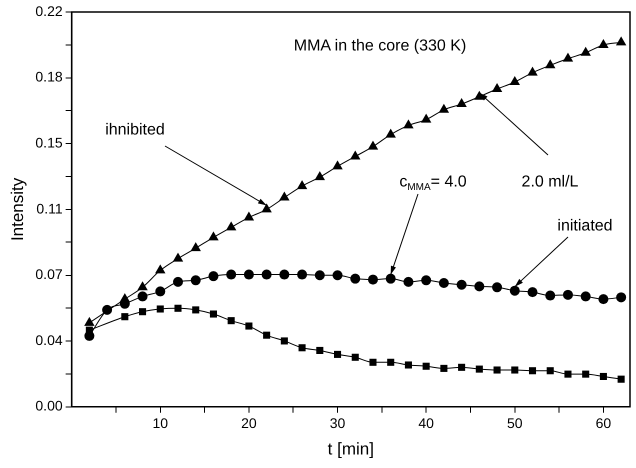 The image size is (636, 468). I want to click on y-axis-title: Intensity, so click(17, 209).